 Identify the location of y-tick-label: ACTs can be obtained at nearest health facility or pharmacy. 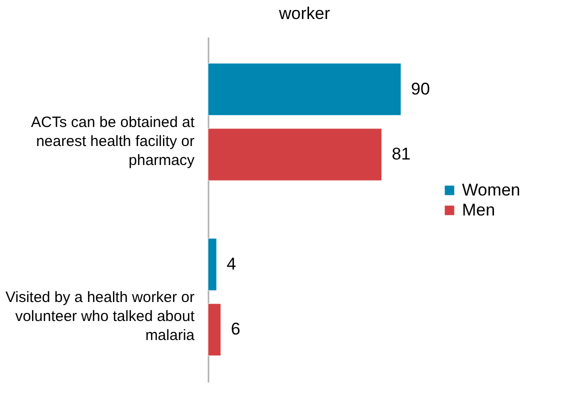
(113, 141).